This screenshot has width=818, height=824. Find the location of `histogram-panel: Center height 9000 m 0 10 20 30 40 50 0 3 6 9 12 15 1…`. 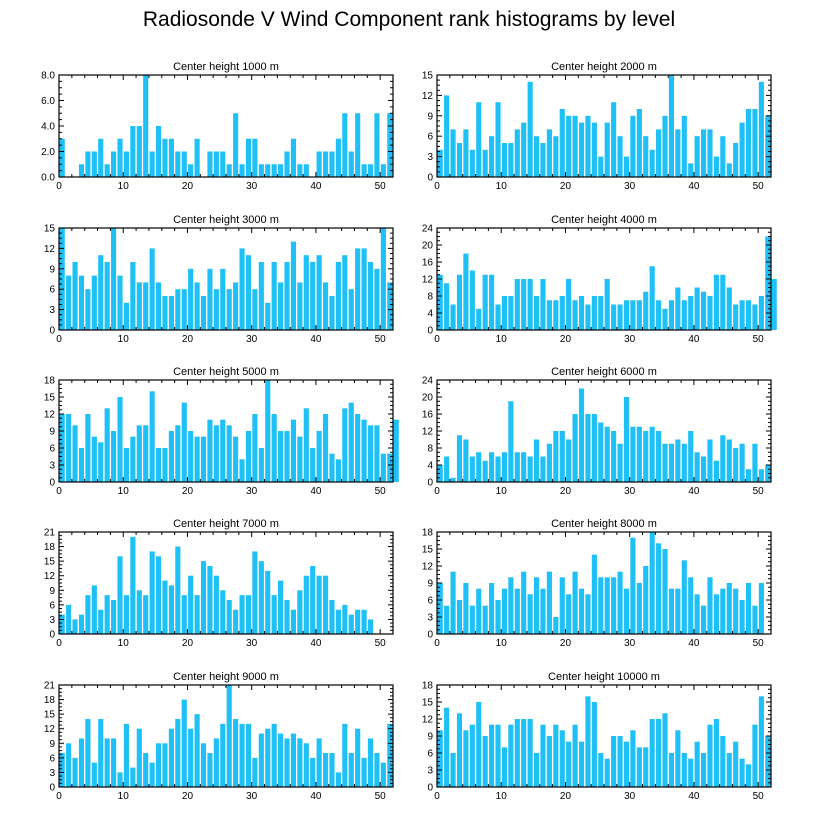

histogram-panel: Center height 9000 m 0 10 20 30 40 50 0 3 6 9 12 15 1… is located at coordinates (219, 736).